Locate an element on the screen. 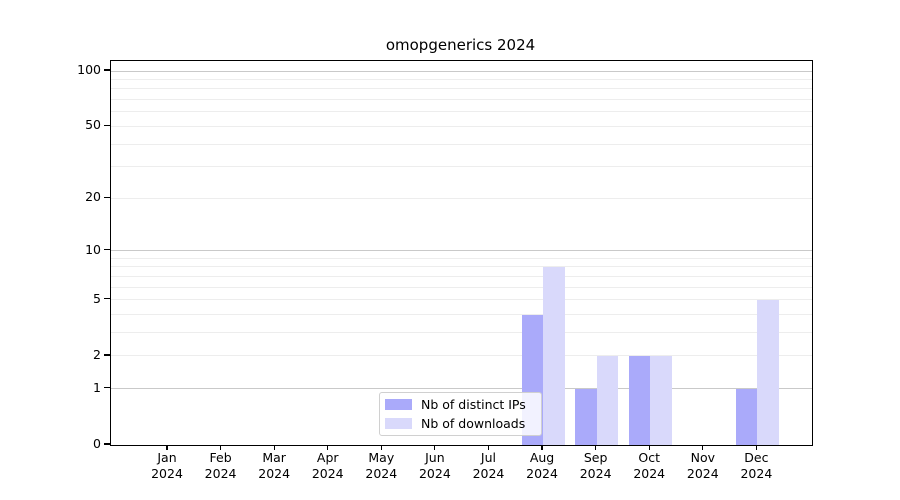 Image resolution: width=900 pixels, height=500 pixels. x-axis-tick-nov is located at coordinates (703, 447).